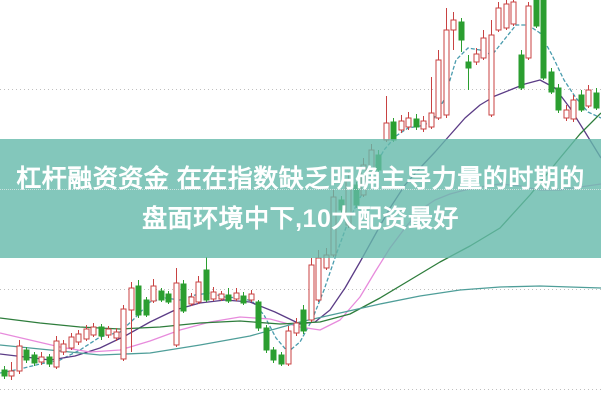  I want to click on headline-line-2: 盘面环境中下,10大配资最好, so click(300, 218).